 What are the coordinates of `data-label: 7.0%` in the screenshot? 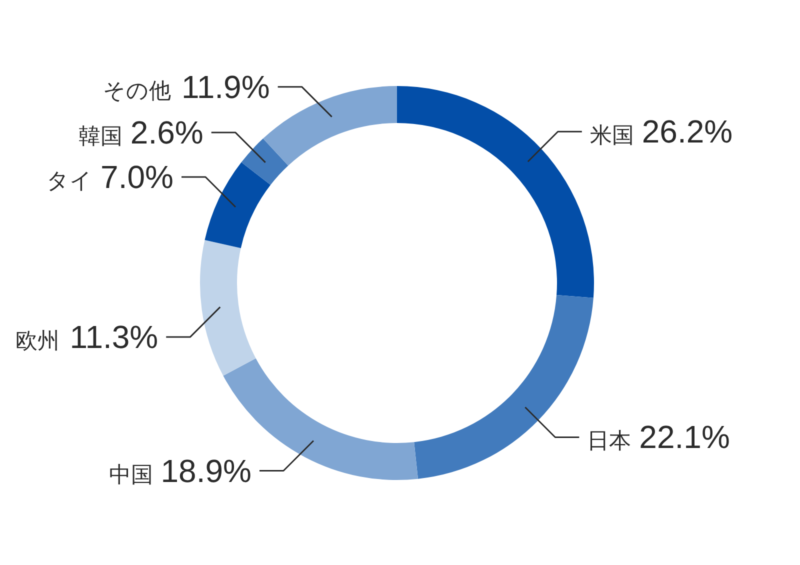 It's located at (137, 177).